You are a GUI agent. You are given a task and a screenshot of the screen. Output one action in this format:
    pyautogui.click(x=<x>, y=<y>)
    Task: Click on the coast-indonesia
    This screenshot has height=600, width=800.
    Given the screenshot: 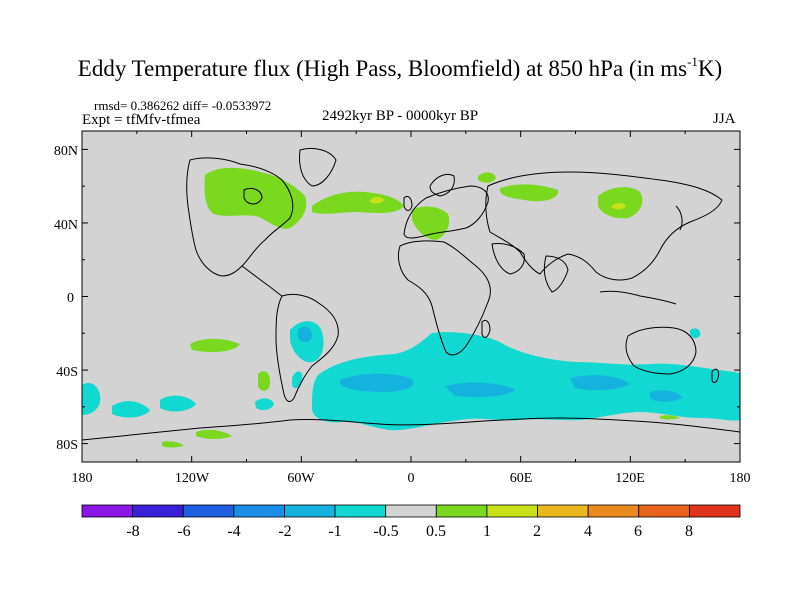 What is the action you would take?
    pyautogui.click(x=638, y=297)
    